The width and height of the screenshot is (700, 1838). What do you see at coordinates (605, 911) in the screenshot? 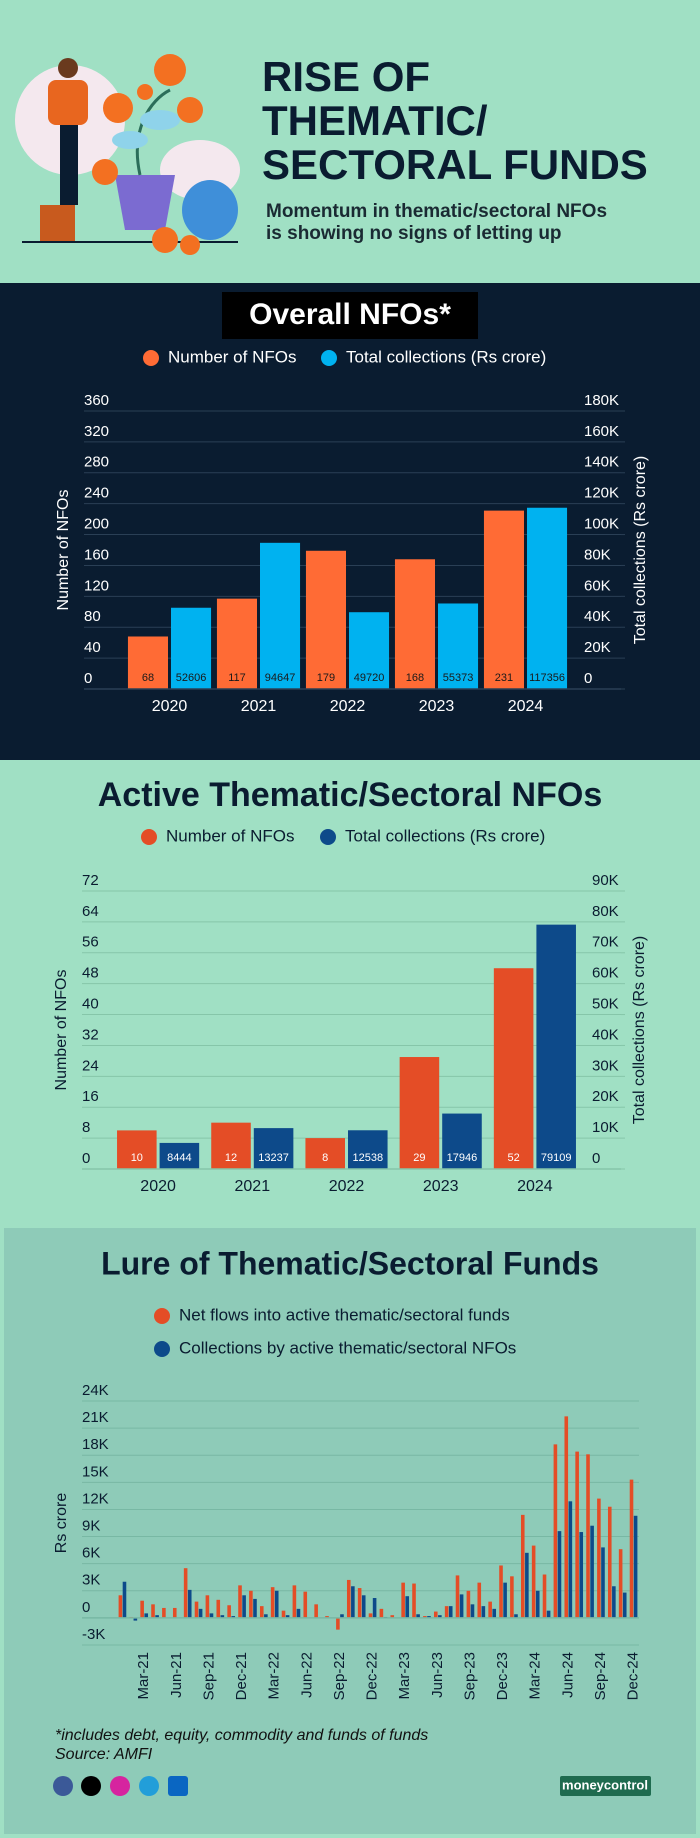
I see `y2-tick-label: 80K` at bounding box center [605, 911].